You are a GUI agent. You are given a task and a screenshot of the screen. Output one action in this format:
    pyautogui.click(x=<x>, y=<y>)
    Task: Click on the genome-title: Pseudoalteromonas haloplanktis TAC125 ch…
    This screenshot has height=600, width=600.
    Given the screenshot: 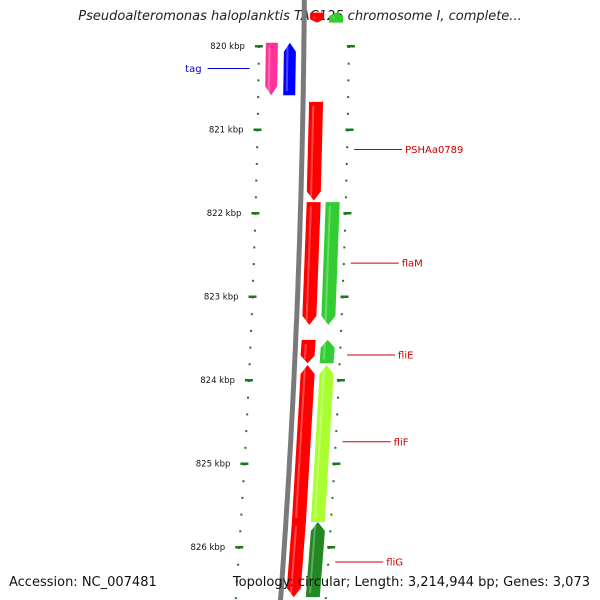 What is the action you would take?
    pyautogui.click(x=300, y=16)
    